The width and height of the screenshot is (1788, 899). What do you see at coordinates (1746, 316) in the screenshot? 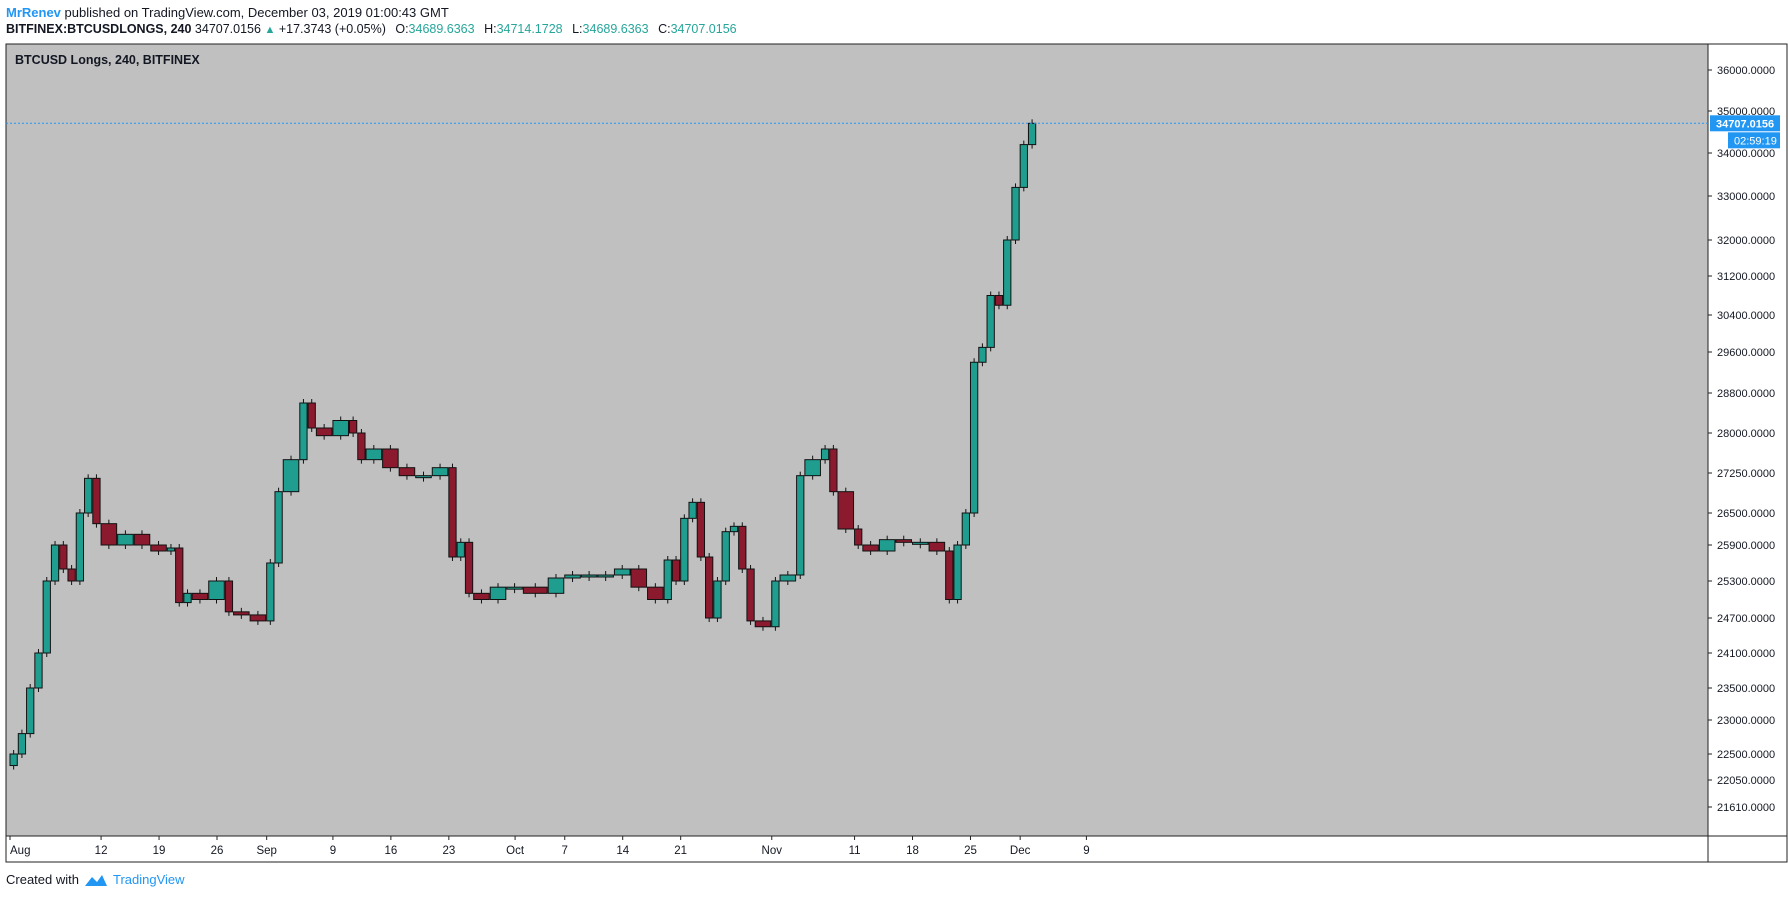
I see `y-tick-label: 30400.0000` at bounding box center [1746, 316].